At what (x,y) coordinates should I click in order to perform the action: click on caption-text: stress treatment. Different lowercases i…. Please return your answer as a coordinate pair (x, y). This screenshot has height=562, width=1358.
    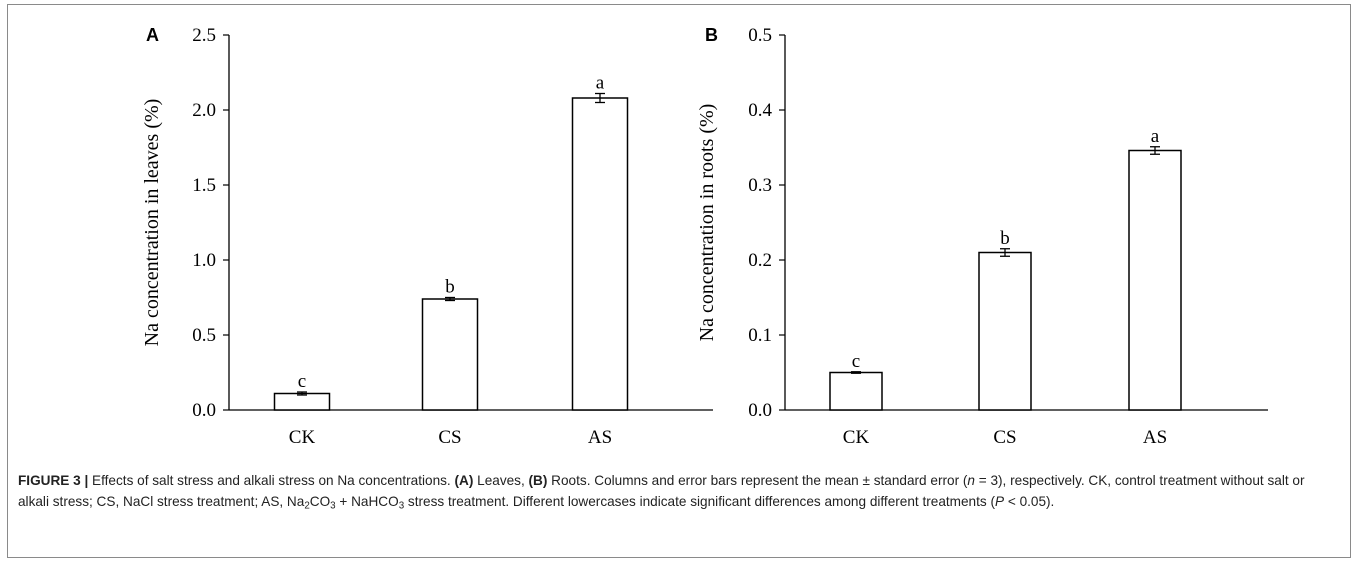
    Looking at the image, I should click on (699, 501).